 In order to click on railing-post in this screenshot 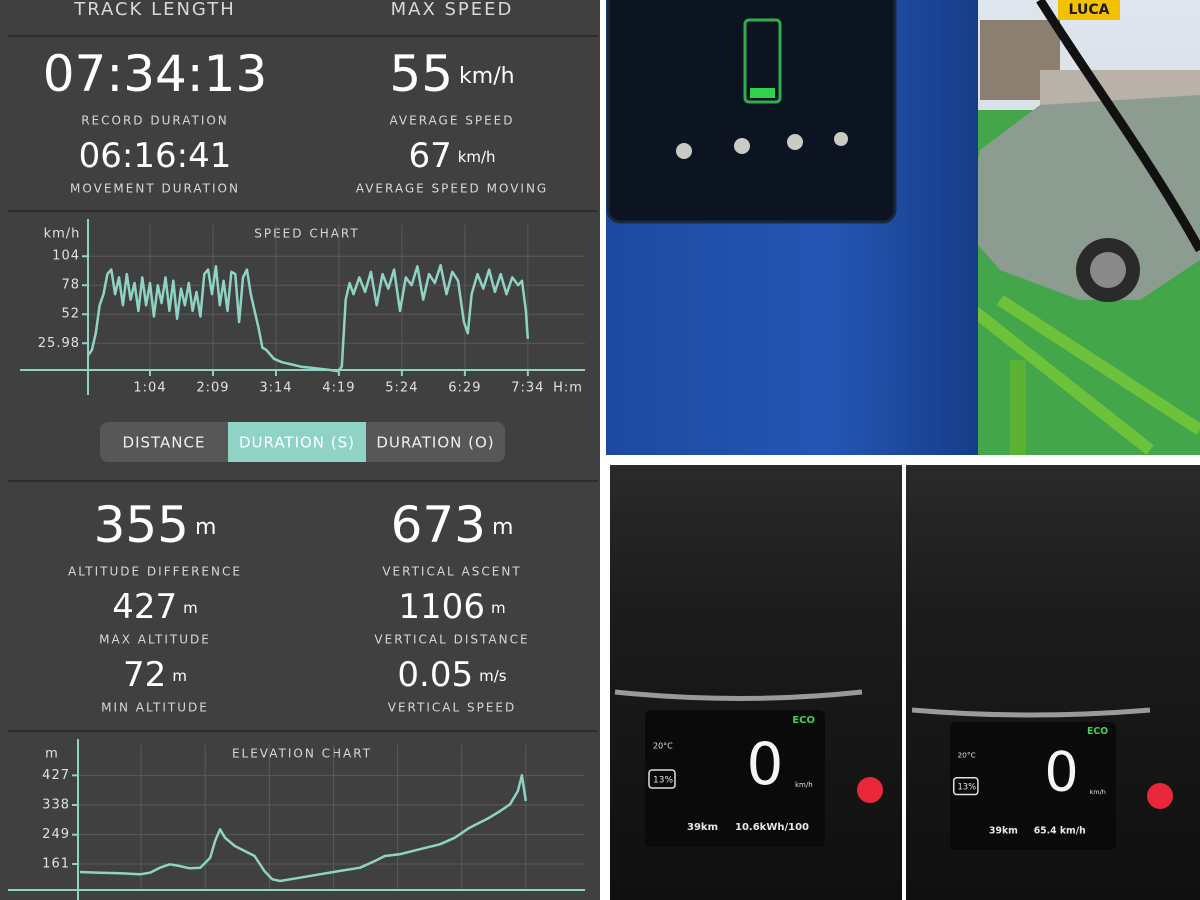, I will do `click(1018, 407)`.